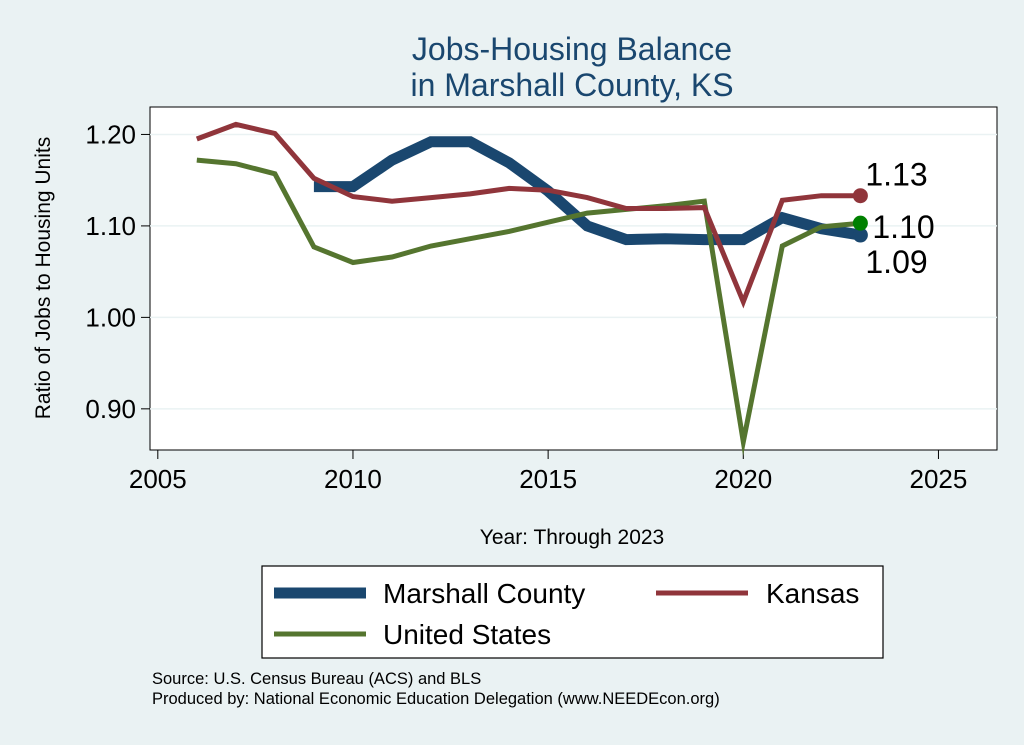 The height and width of the screenshot is (745, 1024). I want to click on y-tick-label: 1.20, so click(110, 134).